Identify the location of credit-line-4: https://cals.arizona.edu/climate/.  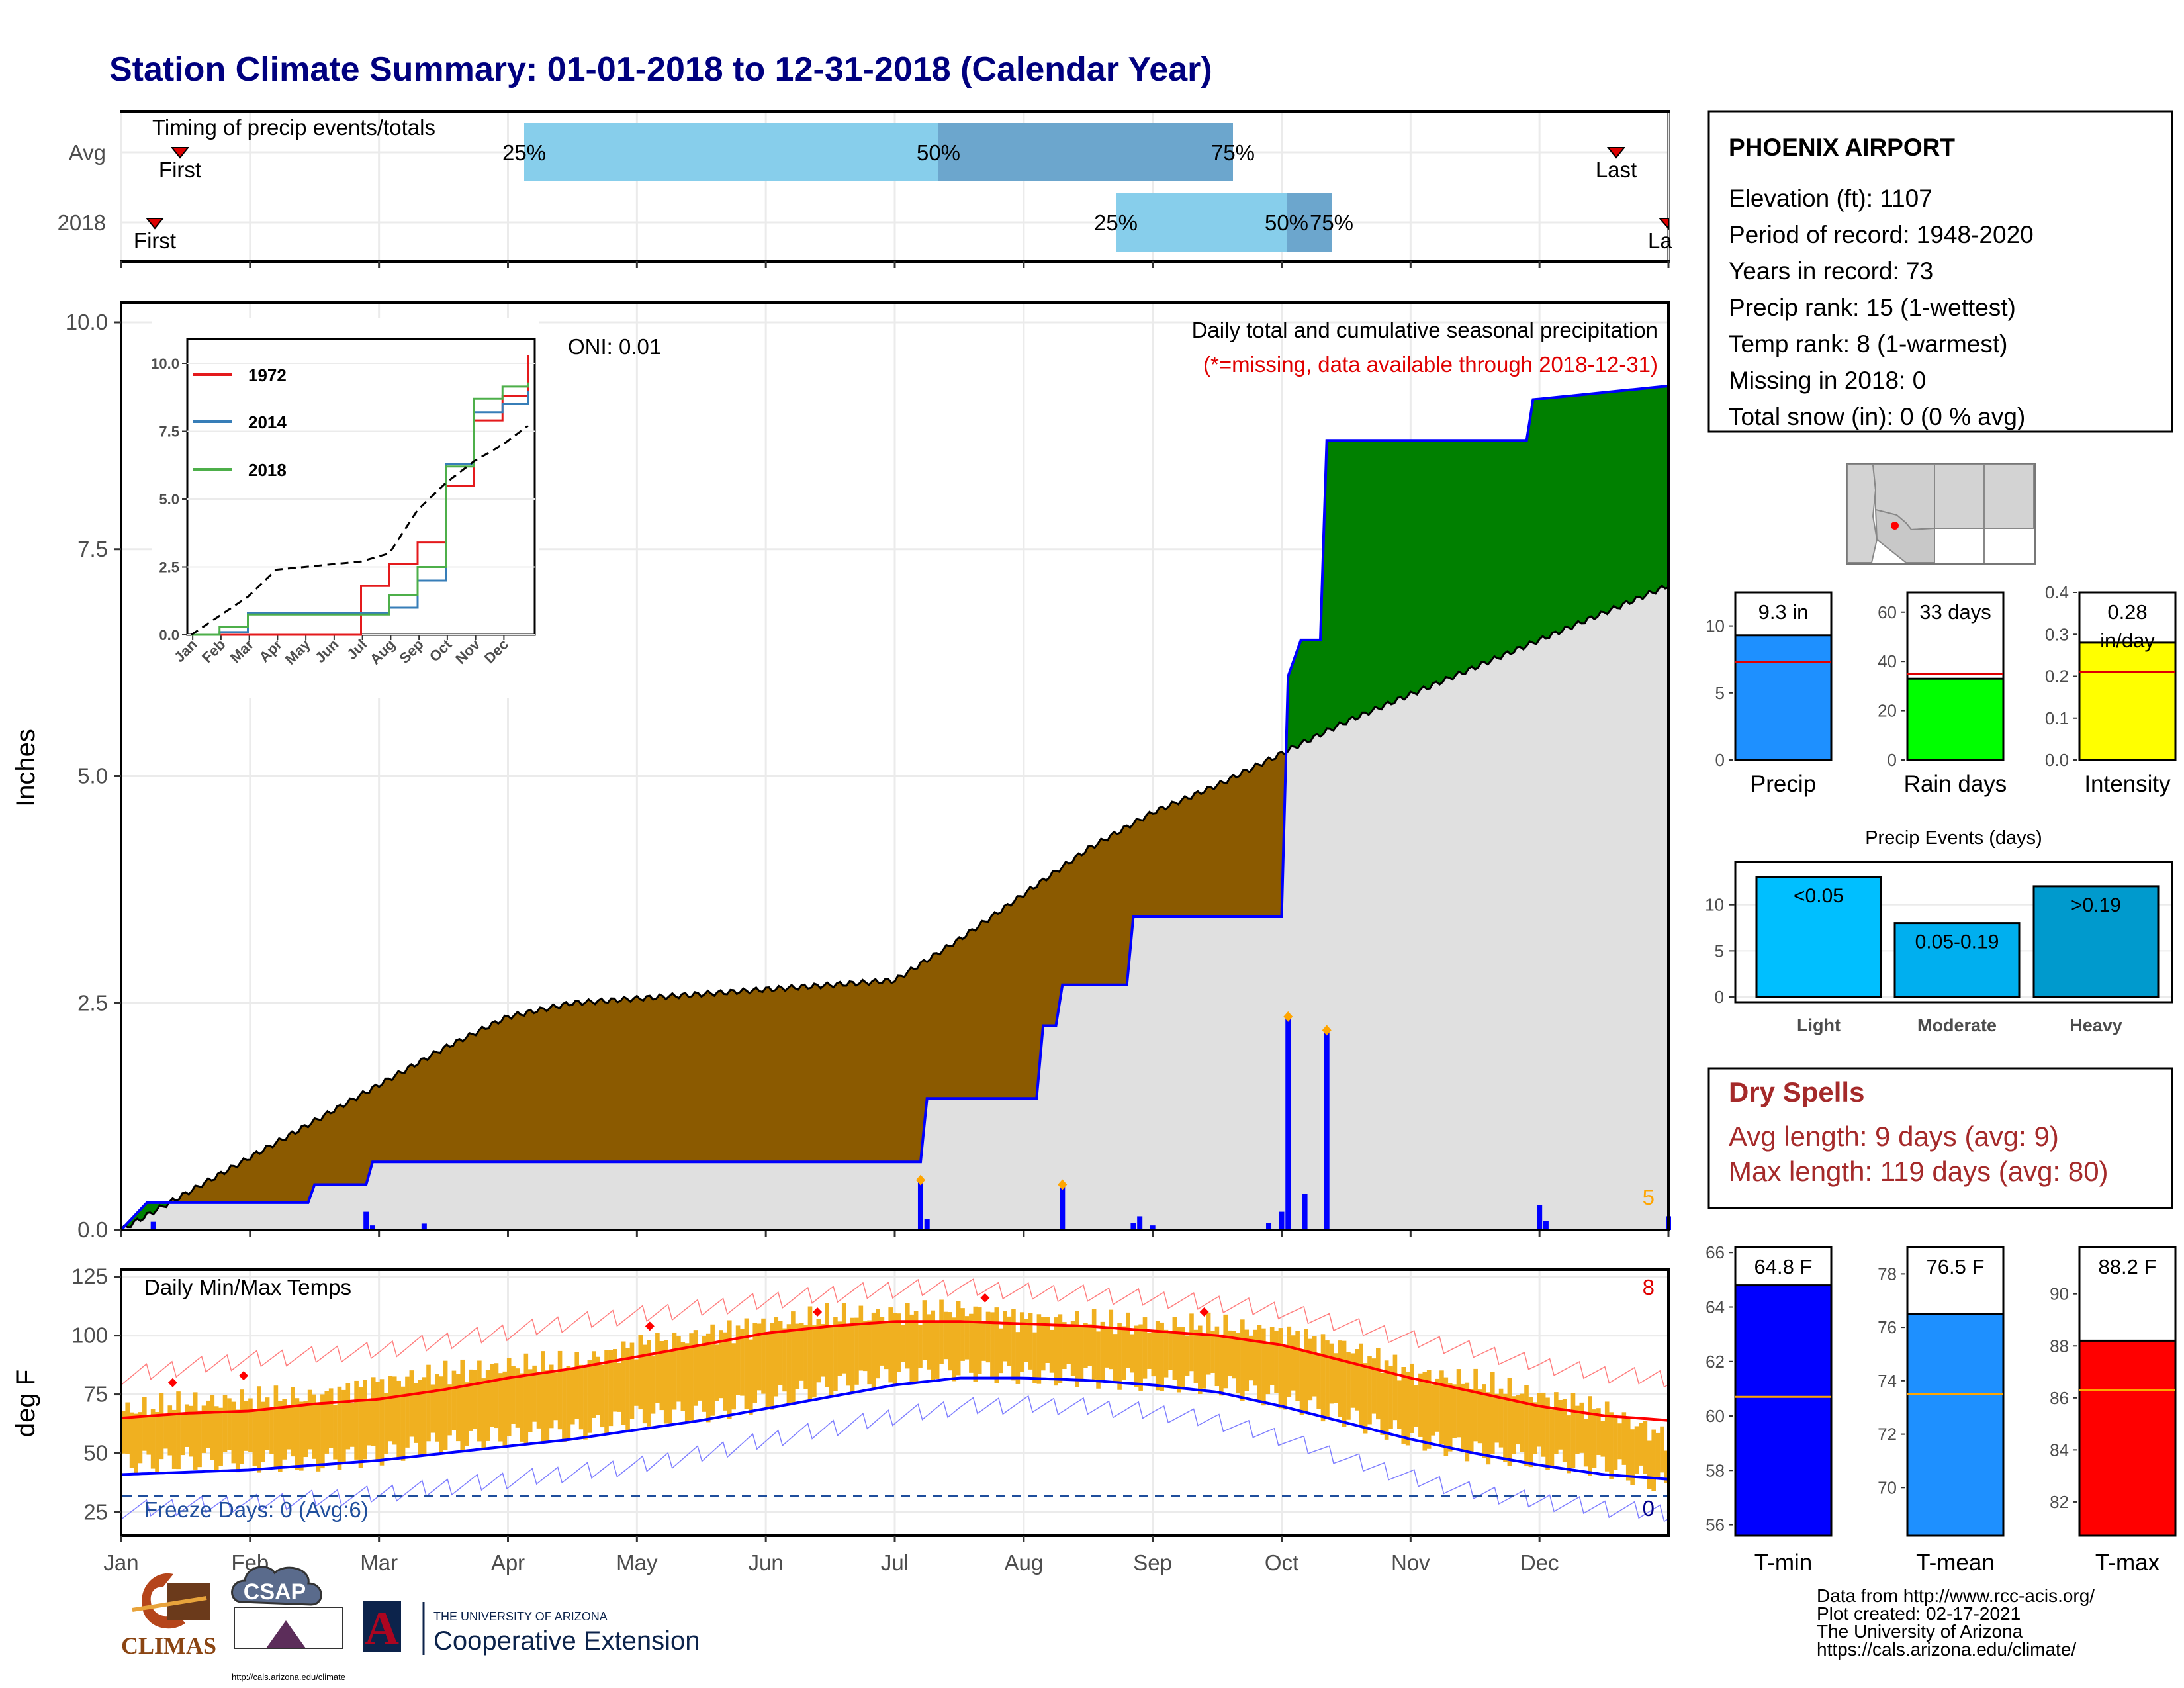
(1946, 1649).